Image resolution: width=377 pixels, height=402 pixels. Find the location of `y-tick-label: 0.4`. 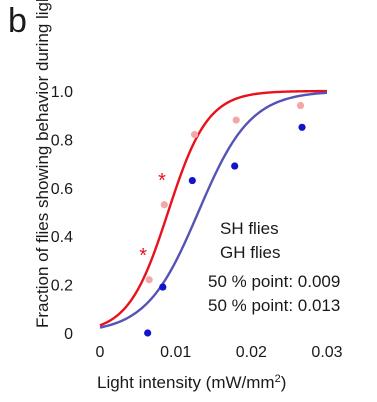

y-tick-label: 0.4 is located at coordinates (62, 237).